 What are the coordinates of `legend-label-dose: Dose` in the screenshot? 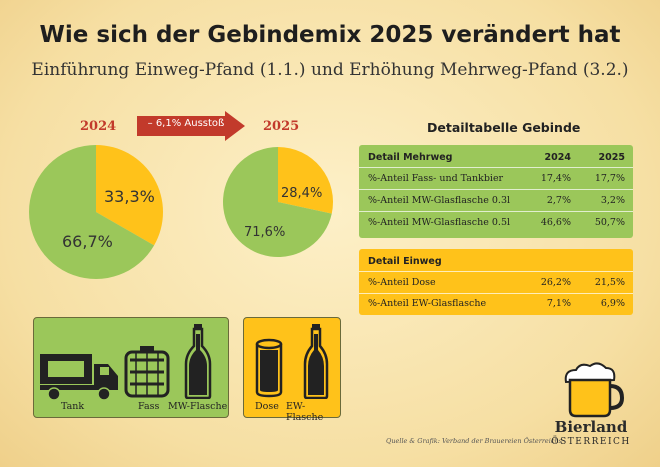 It's located at (267, 406).